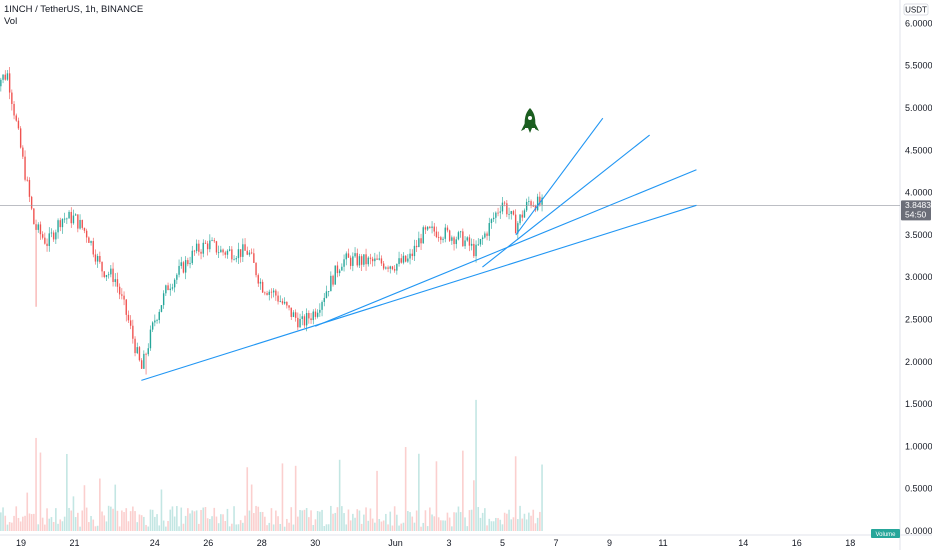  What do you see at coordinates (609, 543) in the screenshot?
I see `time-tick-label: 9` at bounding box center [609, 543].